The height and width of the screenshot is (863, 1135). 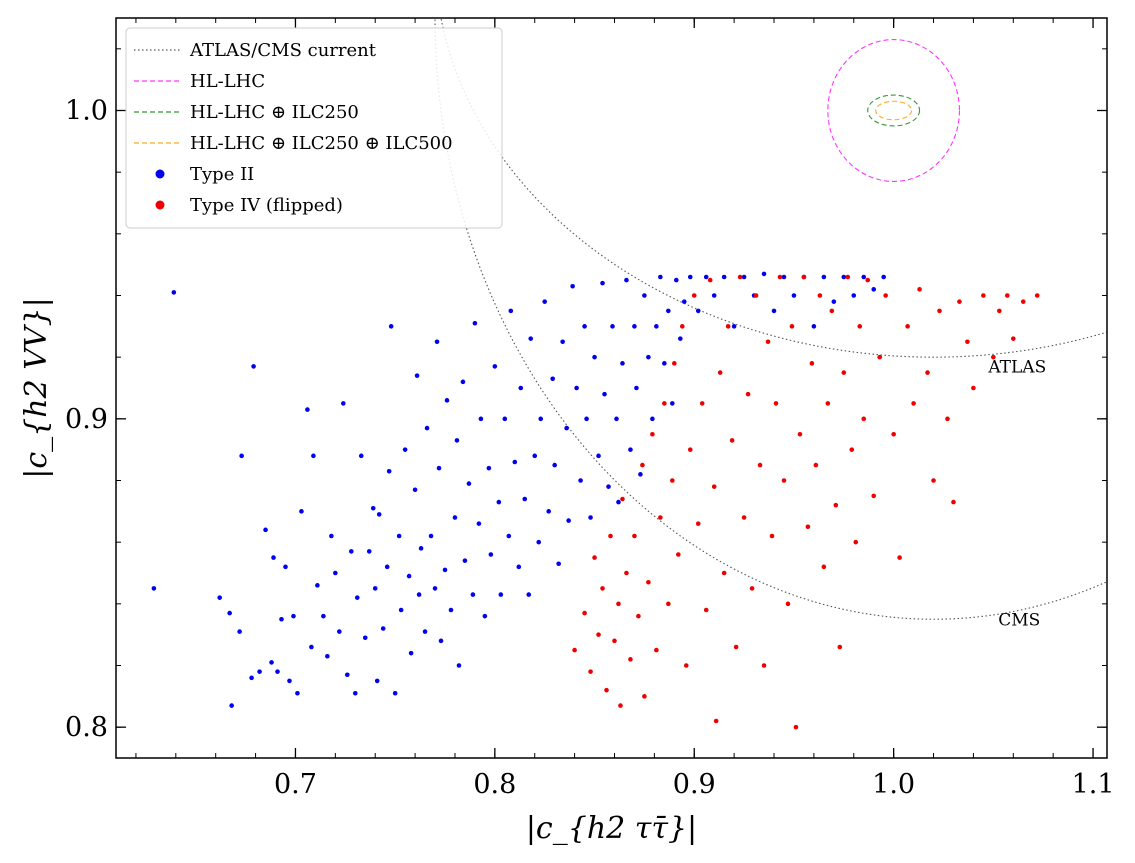 I want to click on legend-label-type-iv-flipped: Type IV (flipped), so click(x=266, y=205).